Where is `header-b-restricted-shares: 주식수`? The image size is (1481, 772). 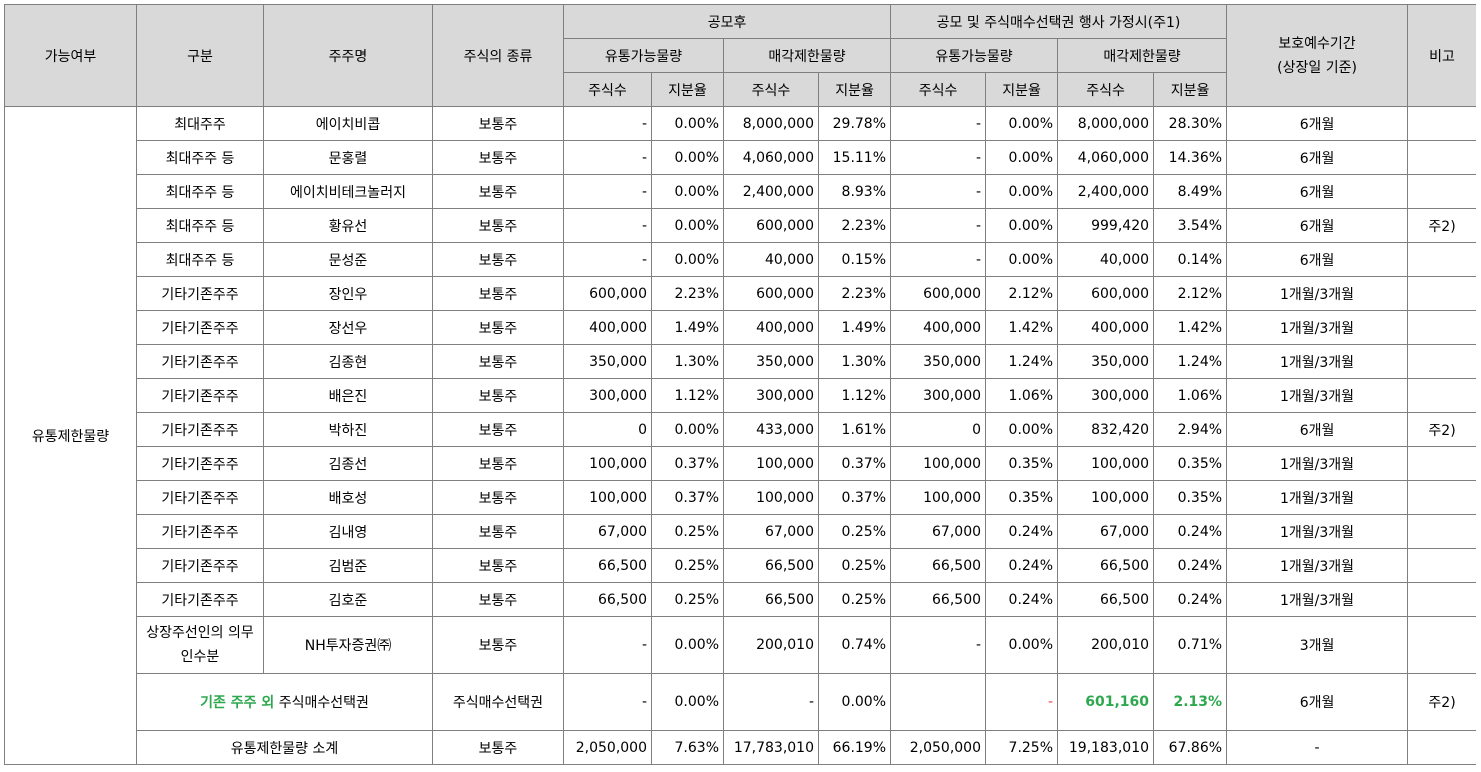 header-b-restricted-shares: 주식수 is located at coordinates (1106, 89).